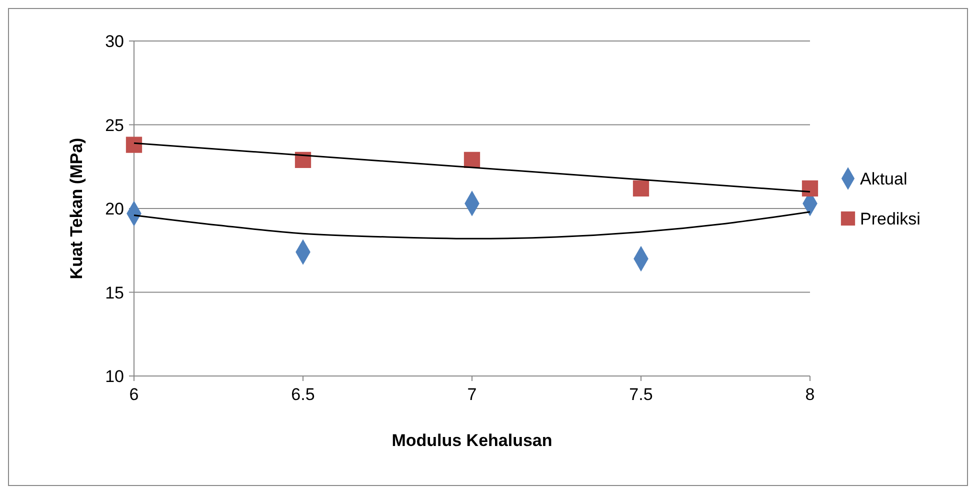 This screenshot has width=975, height=495. Describe the element at coordinates (641, 394) in the screenshot. I see `x-tick-label: 7.5` at that location.